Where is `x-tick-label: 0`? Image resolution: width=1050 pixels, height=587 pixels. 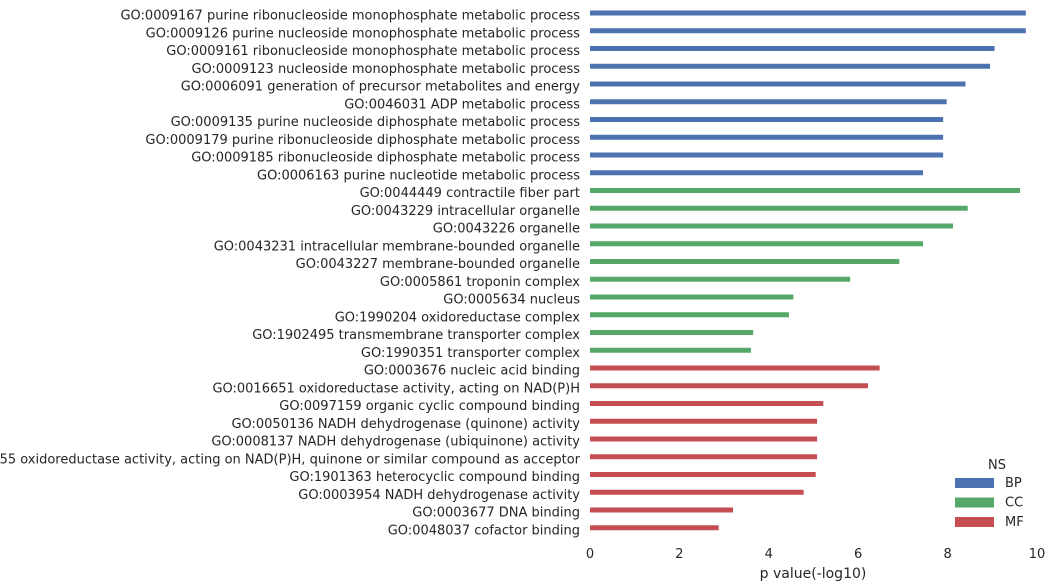 x-tick-label: 0 is located at coordinates (590, 554).